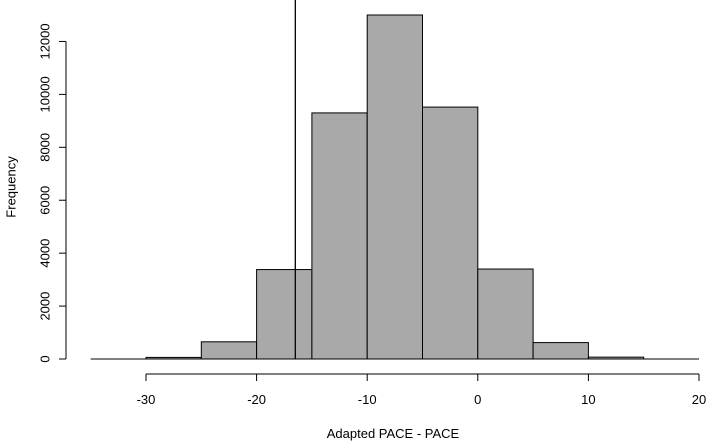  I want to click on y-tick-label: 8000, so click(44, 147).